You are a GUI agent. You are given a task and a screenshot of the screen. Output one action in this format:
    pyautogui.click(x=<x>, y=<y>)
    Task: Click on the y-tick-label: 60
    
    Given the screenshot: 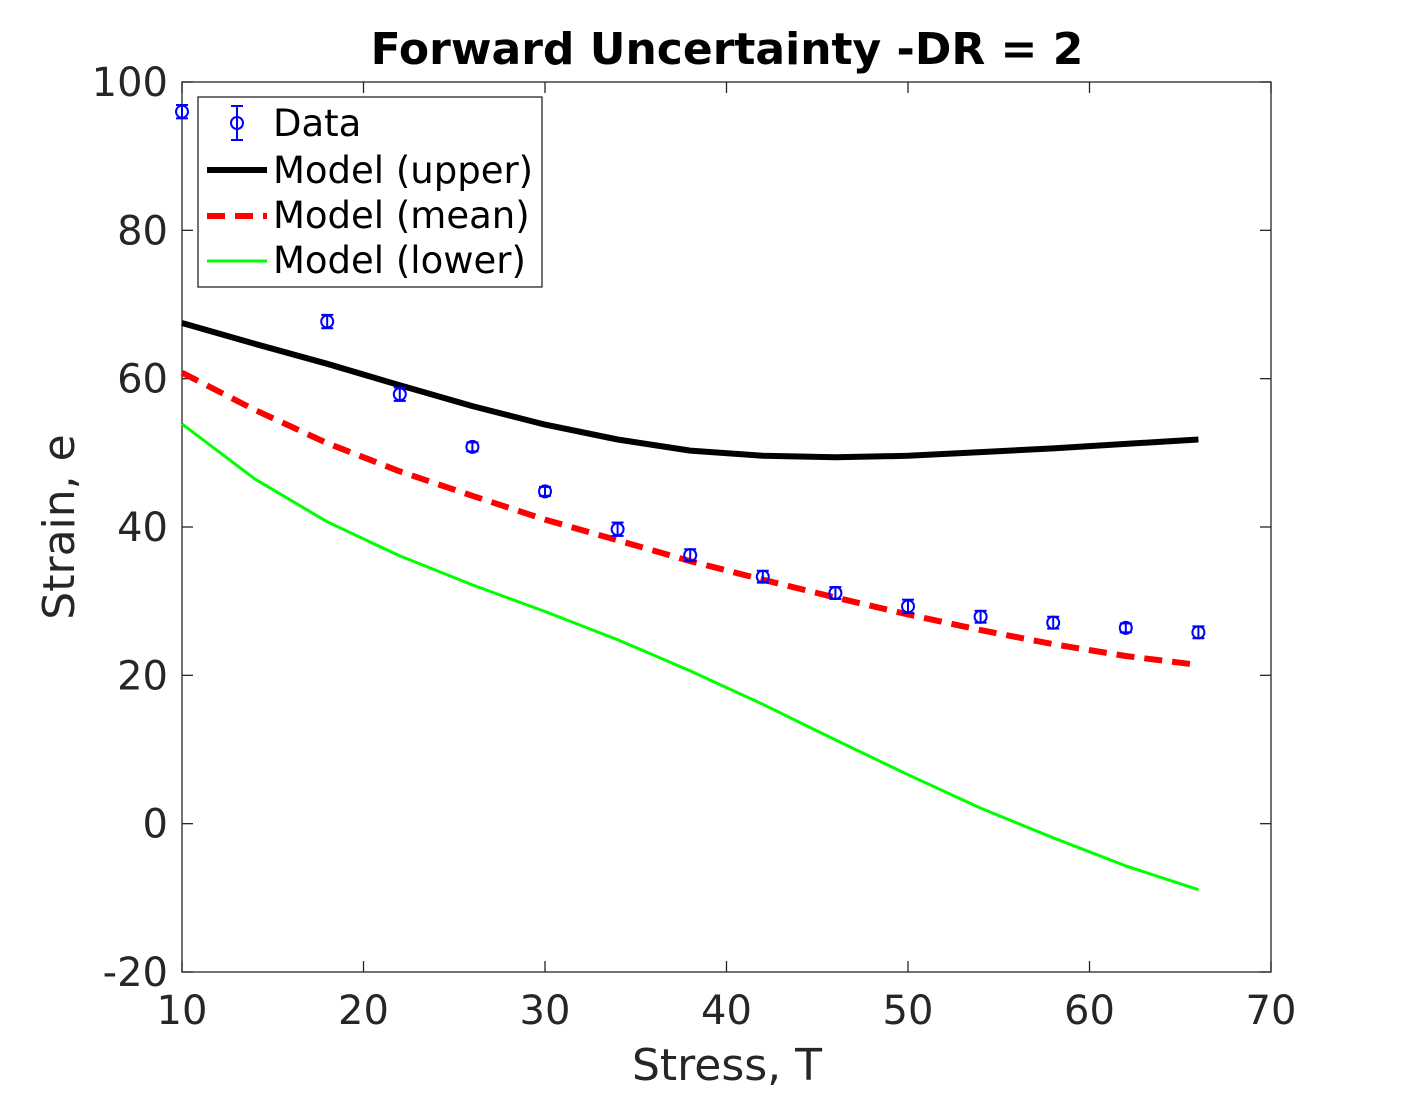 What is the action you would take?
    pyautogui.click(x=142, y=380)
    